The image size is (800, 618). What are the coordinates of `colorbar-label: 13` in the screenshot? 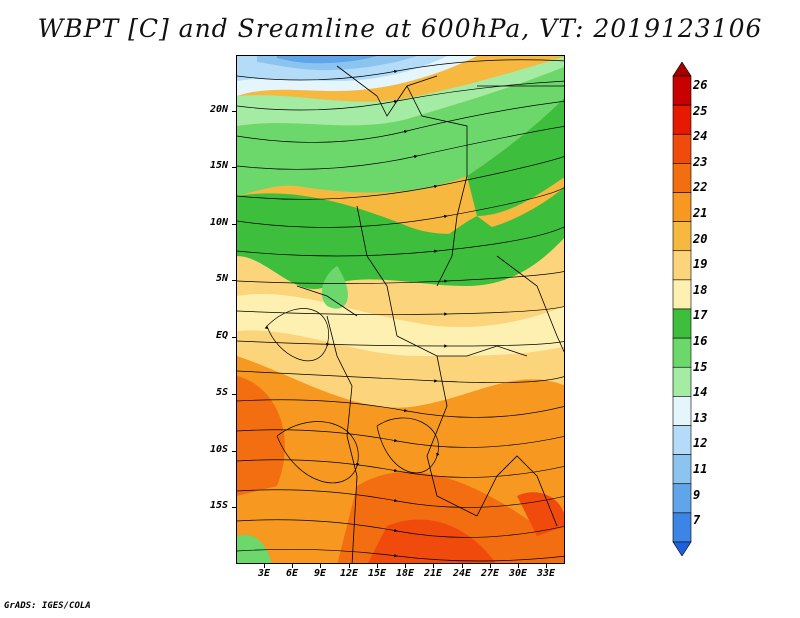 It's located at (700, 417).